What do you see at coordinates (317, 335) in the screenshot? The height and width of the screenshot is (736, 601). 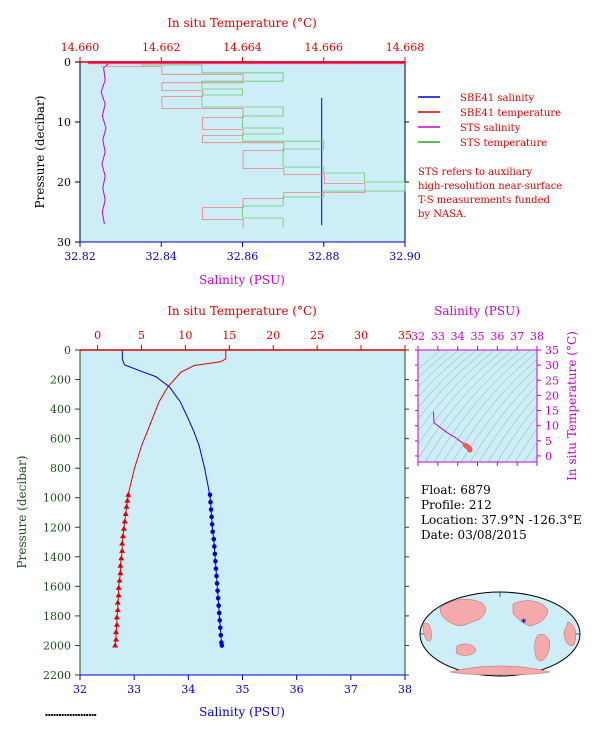 I see `top-tick-label: 25` at bounding box center [317, 335].